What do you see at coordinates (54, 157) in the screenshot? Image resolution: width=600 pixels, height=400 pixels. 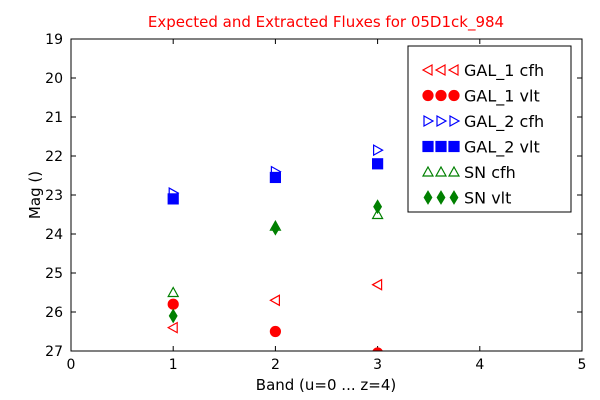 I see `y-tick-label: 22` at bounding box center [54, 157].